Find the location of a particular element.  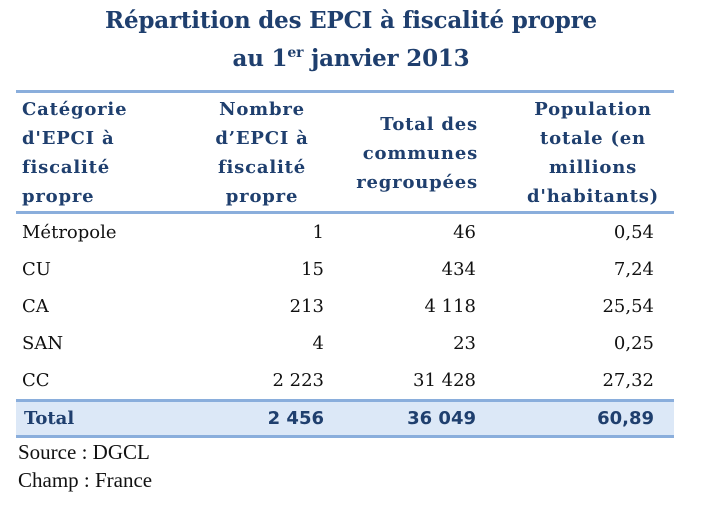

cell-category: CU is located at coordinates (36, 269).